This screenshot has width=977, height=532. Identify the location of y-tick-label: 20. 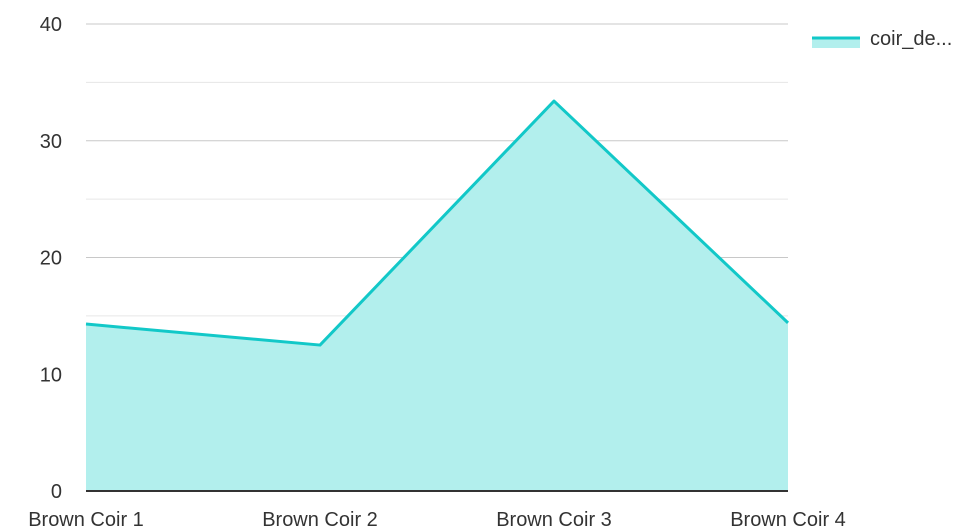
(51, 259).